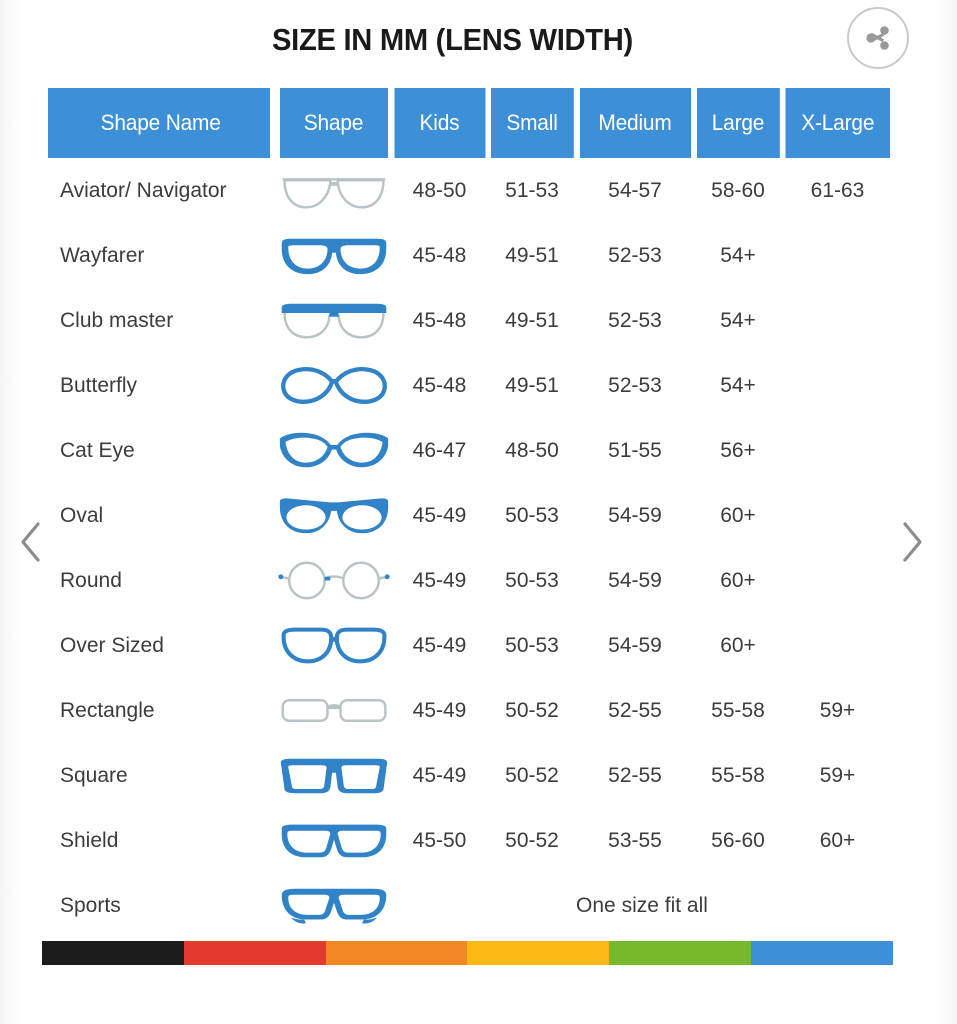 Image resolution: width=957 pixels, height=1024 pixels. I want to click on shield-glasses-icon, so click(333, 840).